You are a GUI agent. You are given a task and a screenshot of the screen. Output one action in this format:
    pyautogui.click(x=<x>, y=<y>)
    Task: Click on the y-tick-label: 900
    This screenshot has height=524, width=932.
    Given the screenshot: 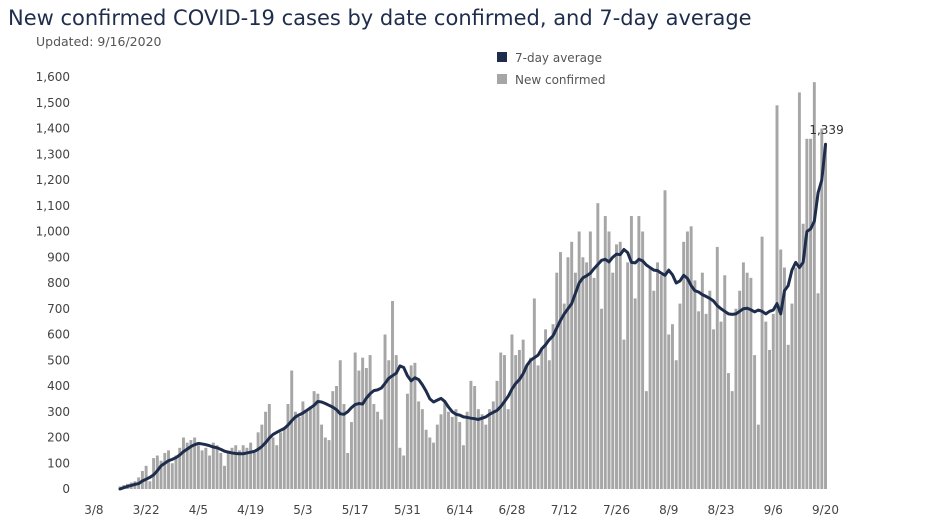 What is the action you would take?
    pyautogui.click(x=58, y=257)
    